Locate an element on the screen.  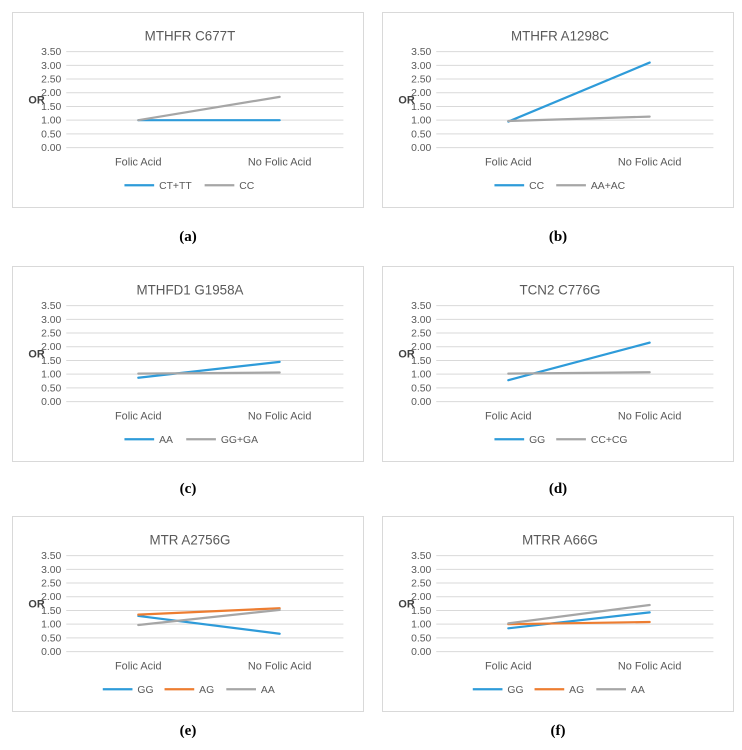
figure-caption-c: (c) is located at coordinates (188, 488).